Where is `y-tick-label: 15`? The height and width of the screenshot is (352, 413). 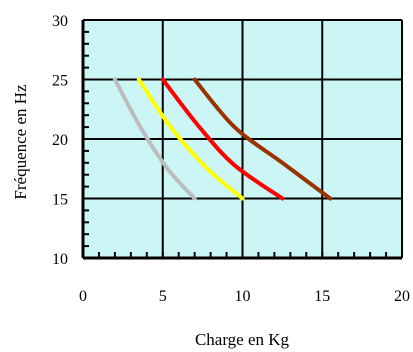
y-tick-label: 15 is located at coordinates (60, 200).